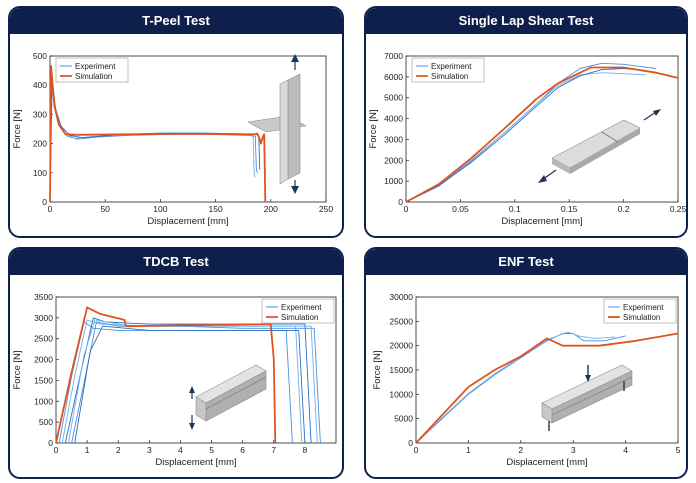 Image resolution: width=696 pixels, height=483 pixels. I want to click on y-tick-label: 7000, so click(393, 56).